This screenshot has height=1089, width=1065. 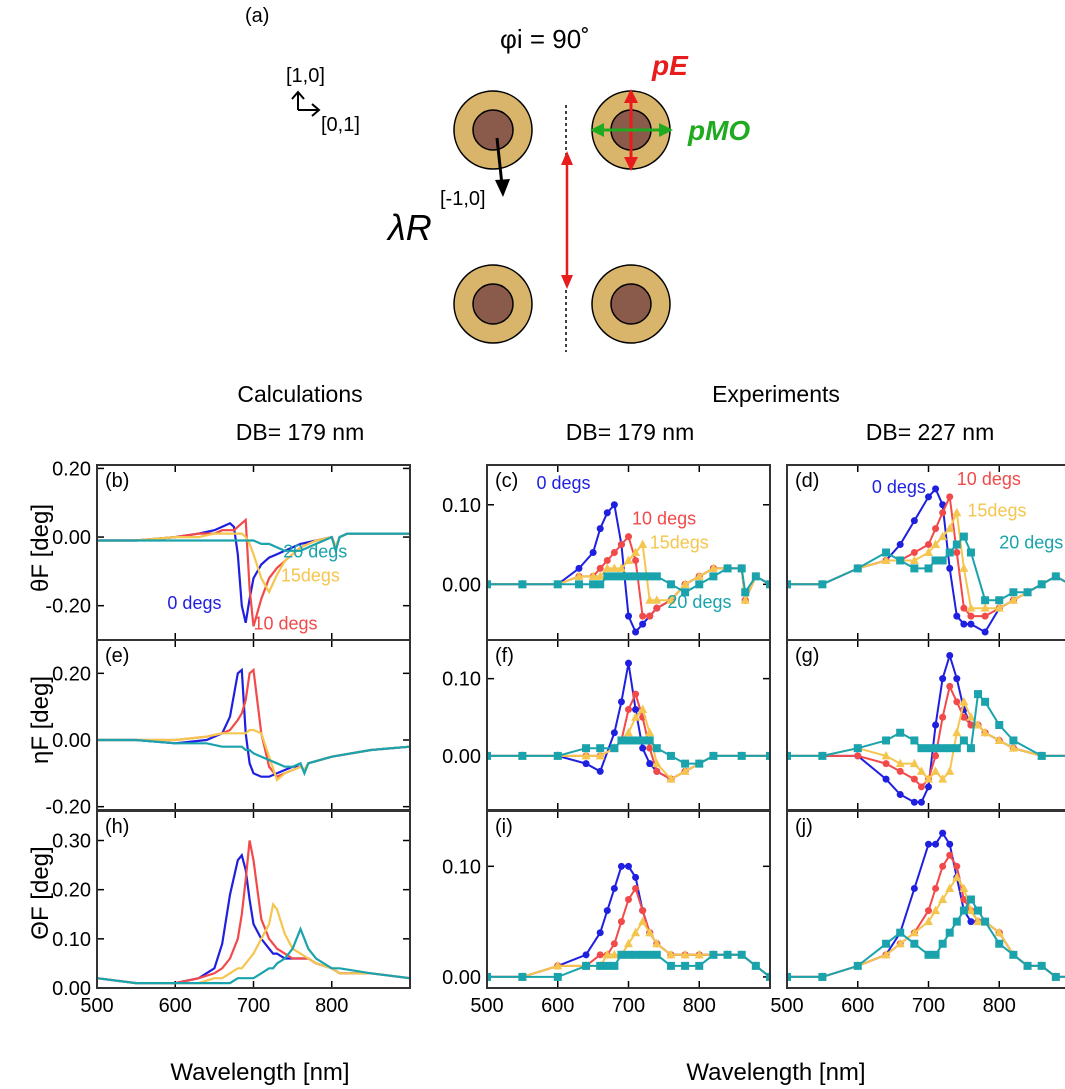 I want to click on panel-frame, so click(x=253, y=725).